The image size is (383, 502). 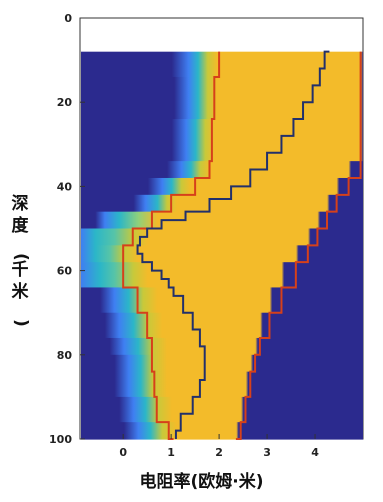 I want to click on y-axis-title: 深度 (千米), so click(x=21, y=260).